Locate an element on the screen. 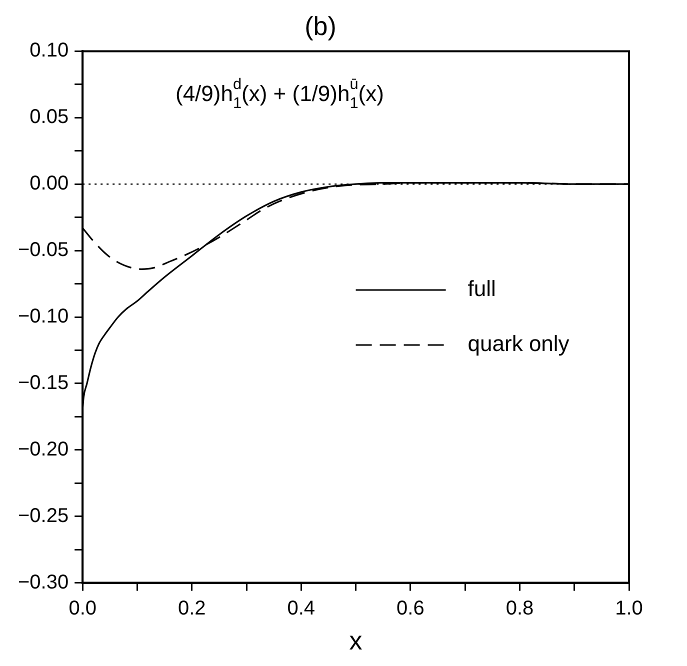 The image size is (687, 666). x-tick-label: 0.4 is located at coordinates (301, 608).